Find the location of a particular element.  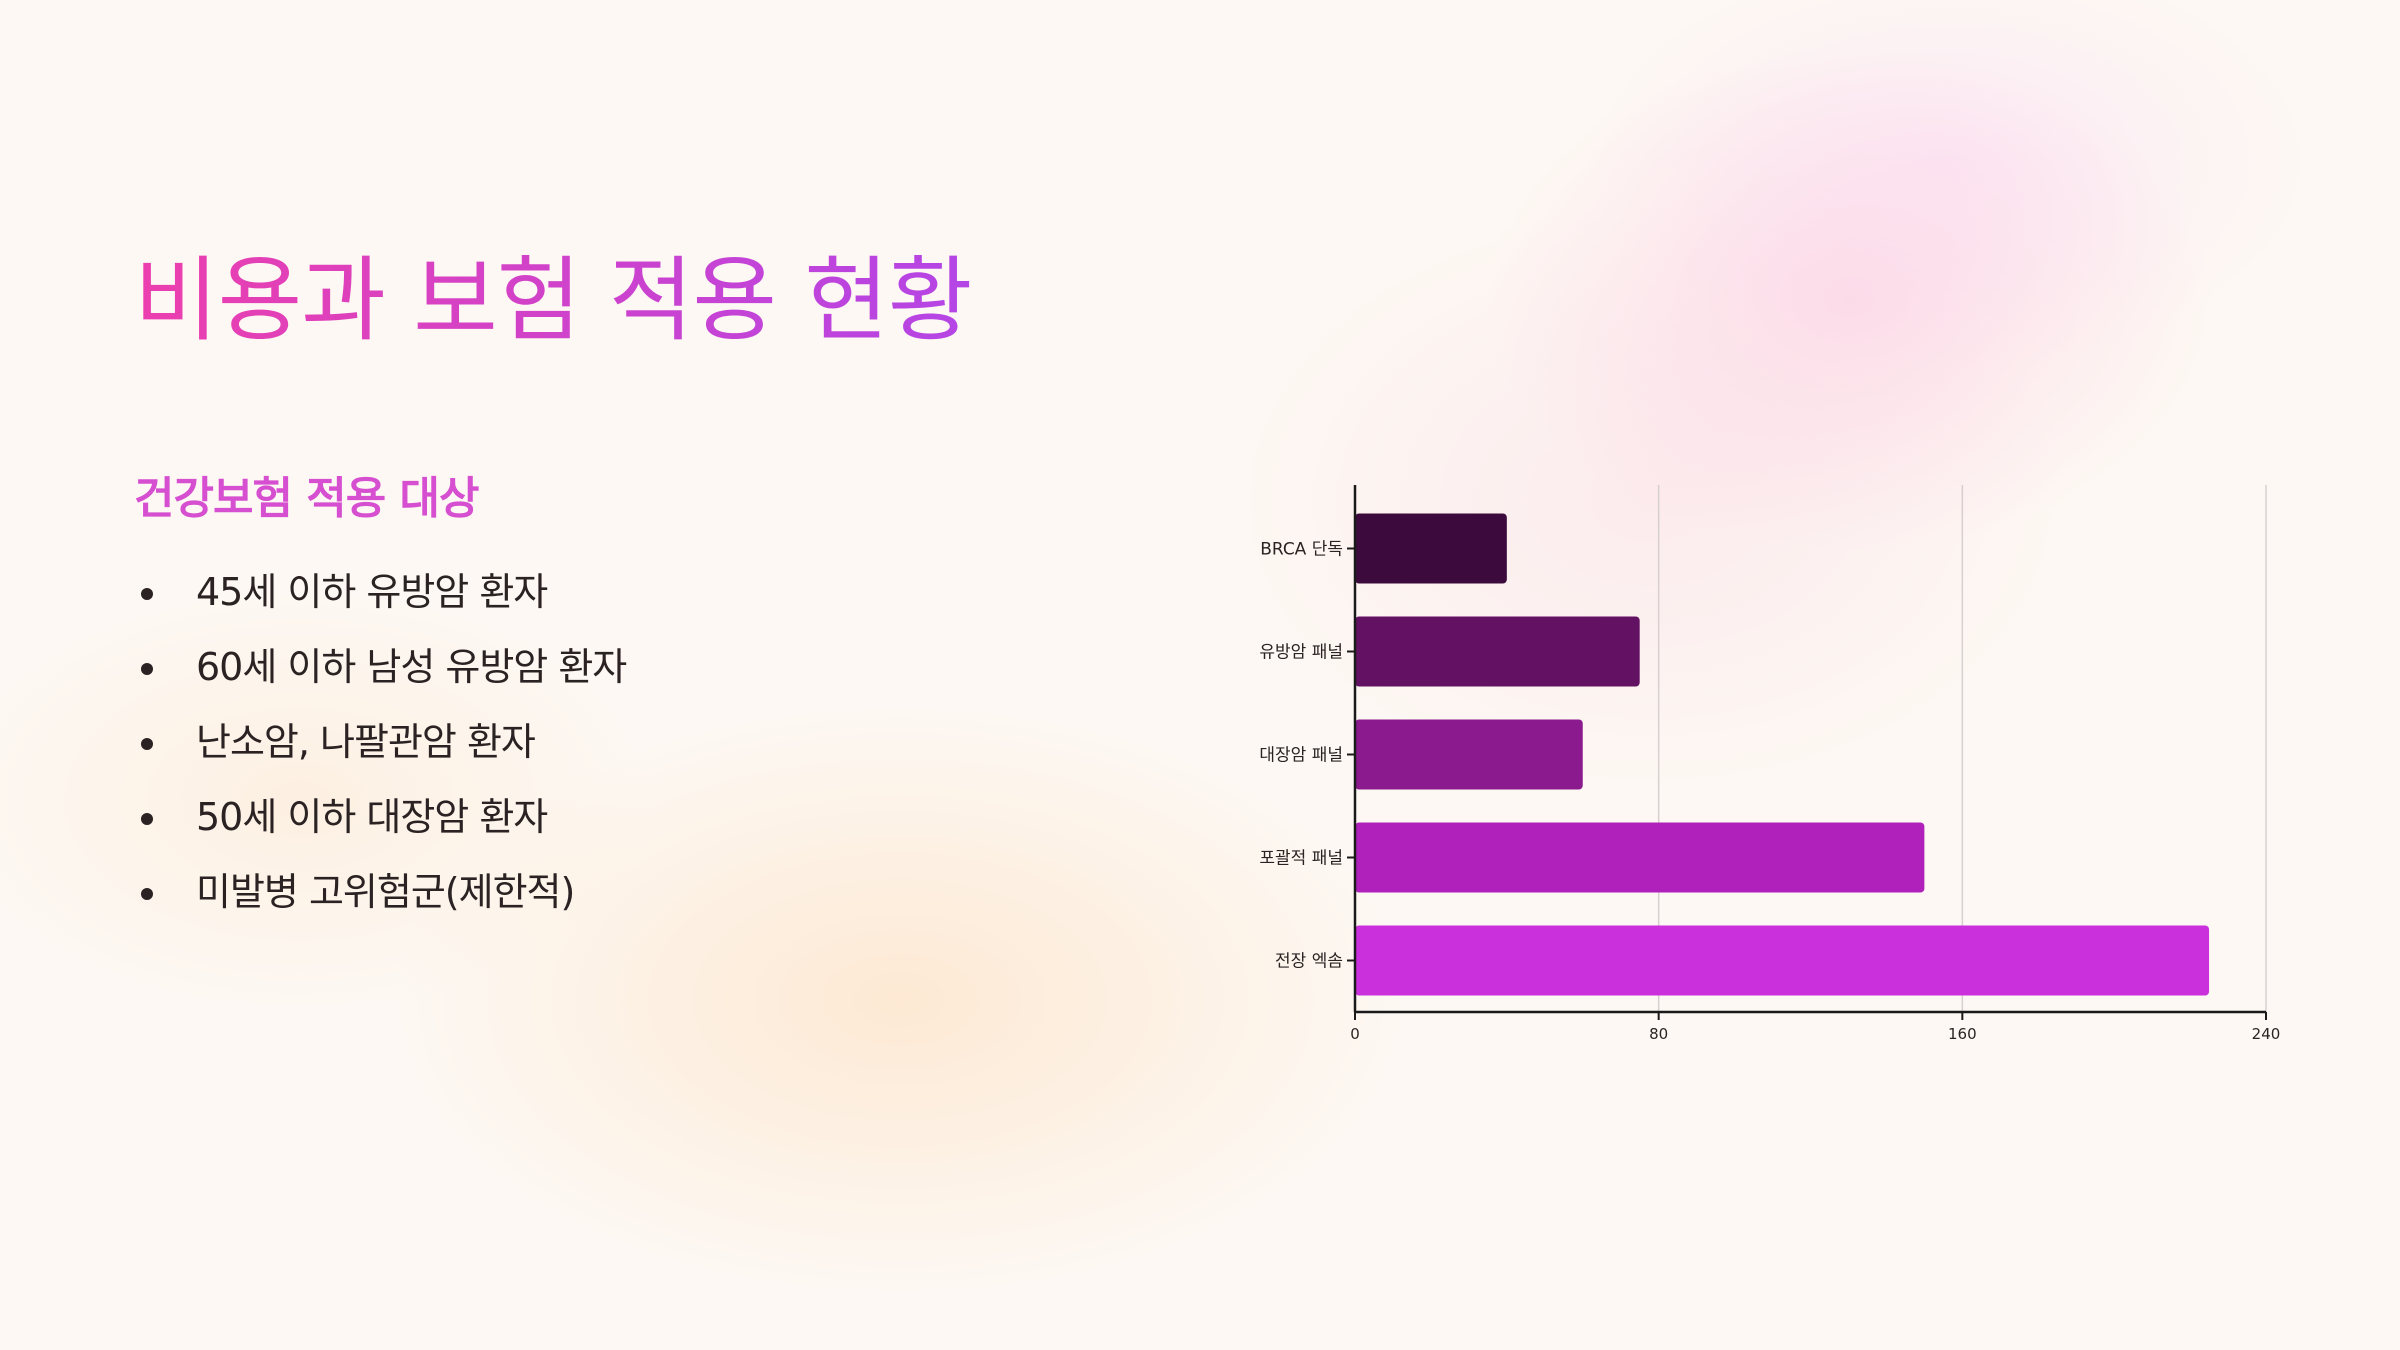

list-item-text: 난소암, 나팔관암 환자 is located at coordinates (366, 742).